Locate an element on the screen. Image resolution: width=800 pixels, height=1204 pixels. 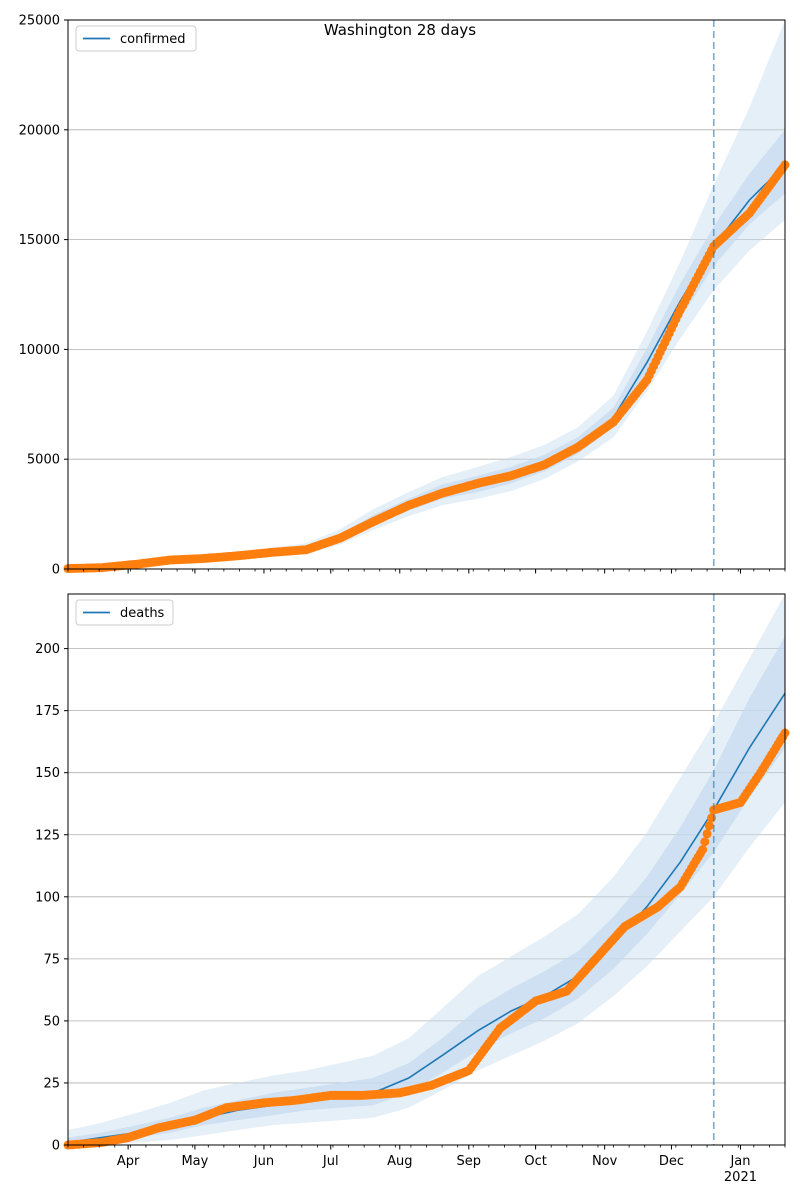
confirmed-y-tick-label: 5000 is located at coordinates (43, 460).